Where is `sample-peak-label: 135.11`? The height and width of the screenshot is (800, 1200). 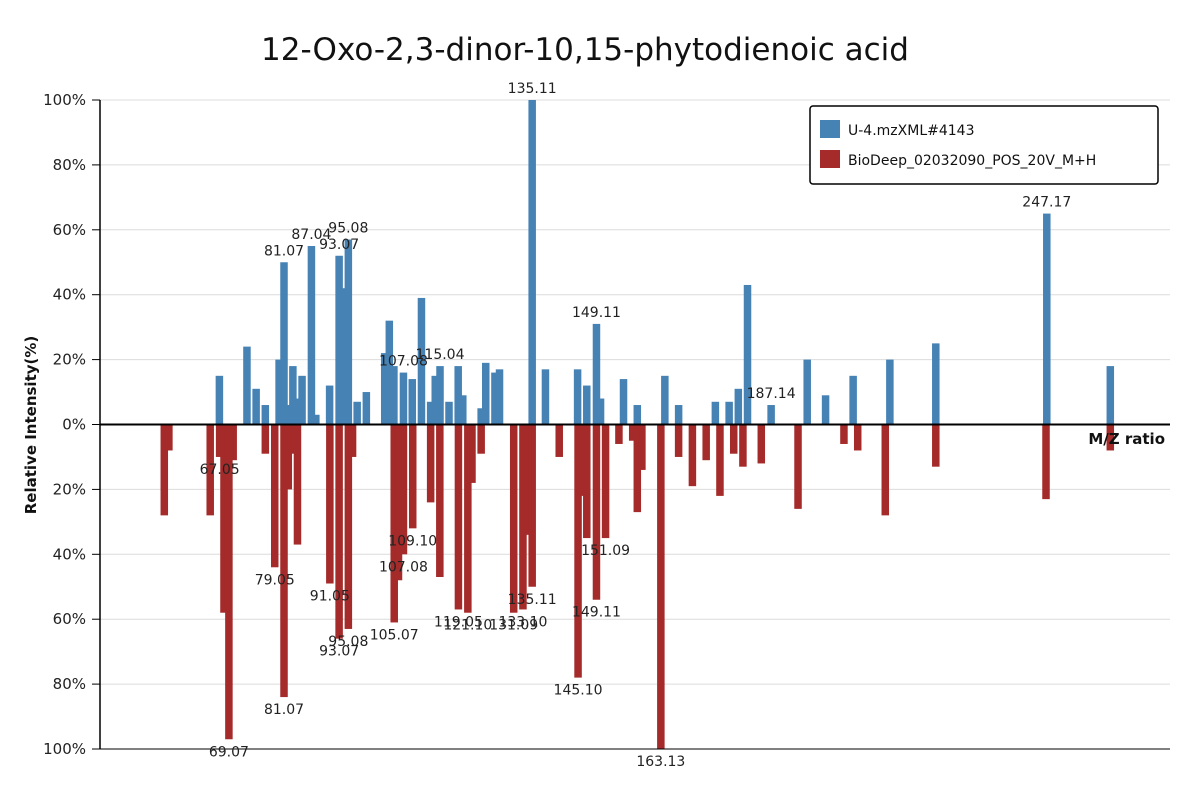
sample-peak-label: 135.11 is located at coordinates (532, 89).